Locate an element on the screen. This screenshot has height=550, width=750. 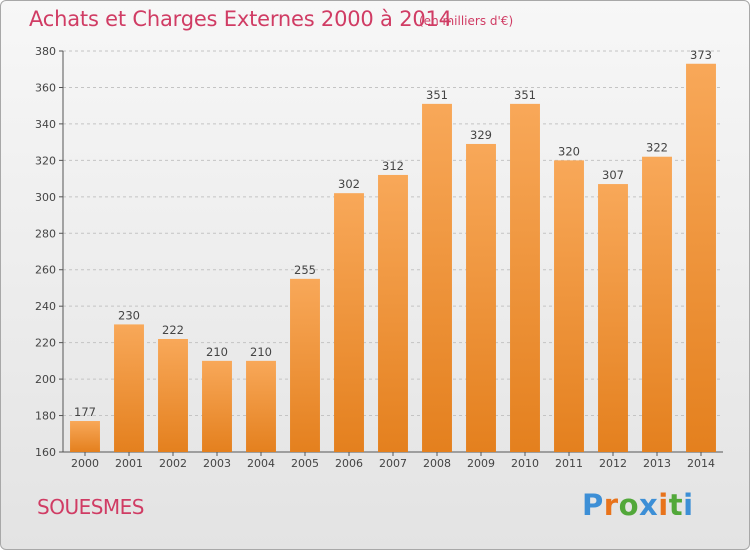
y-tick-label: 240 is located at coordinates (45, 306).